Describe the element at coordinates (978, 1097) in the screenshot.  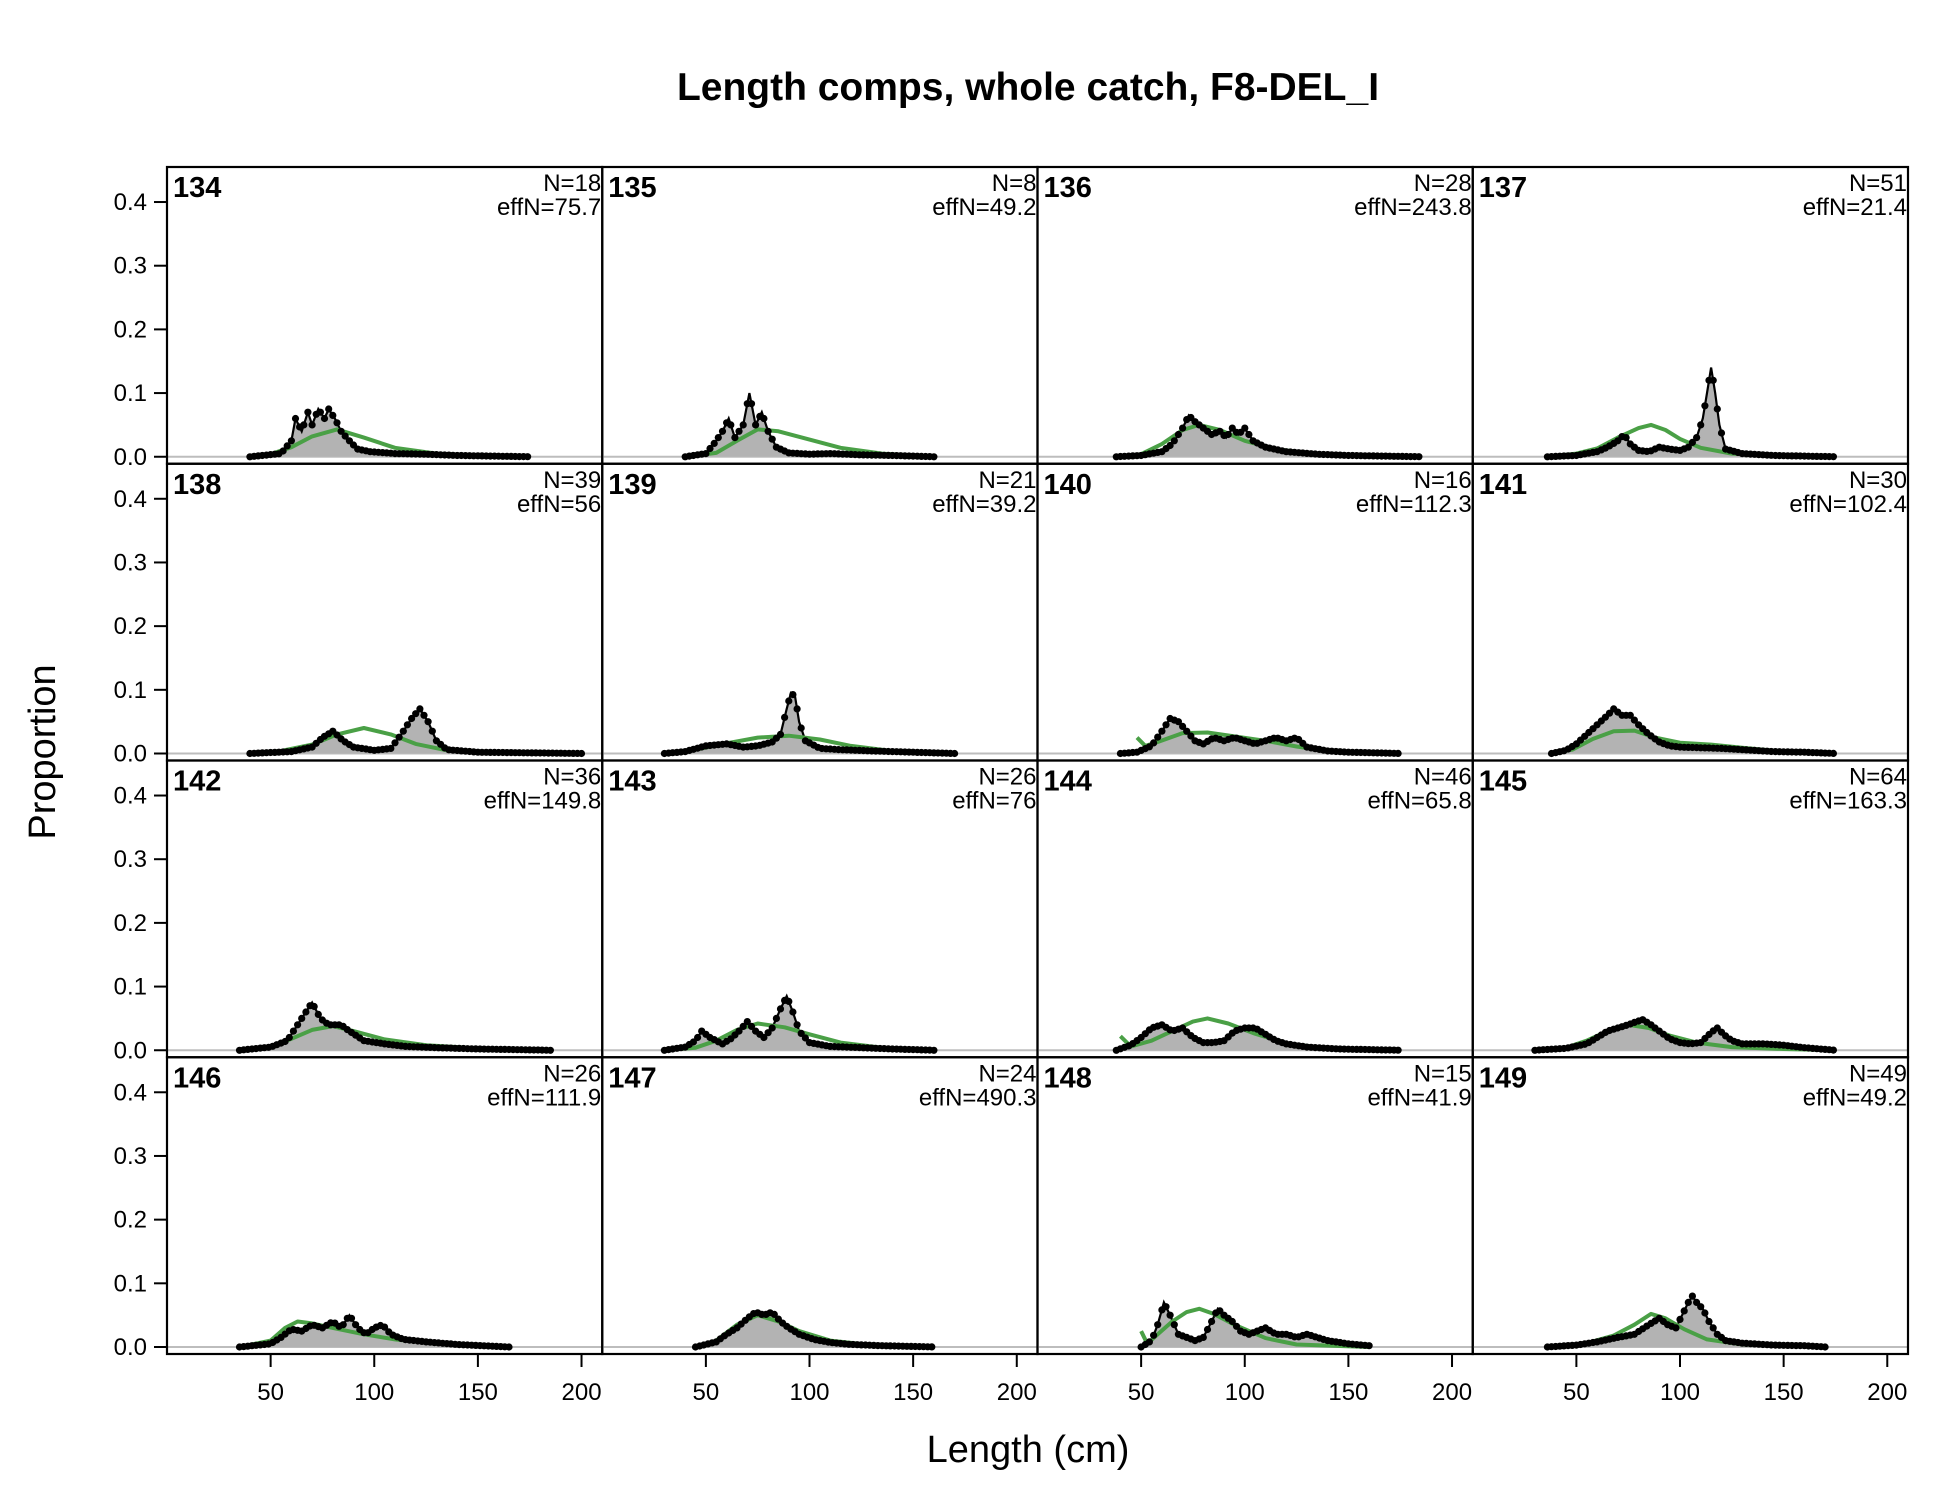
I see `effn-label: effN=490.3` at that location.